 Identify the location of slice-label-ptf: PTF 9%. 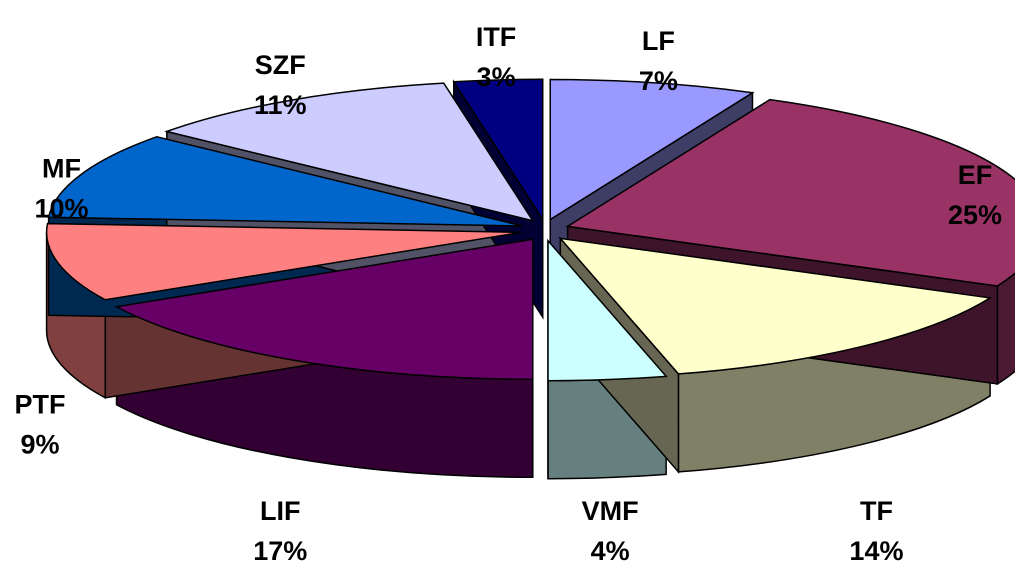
(40, 425).